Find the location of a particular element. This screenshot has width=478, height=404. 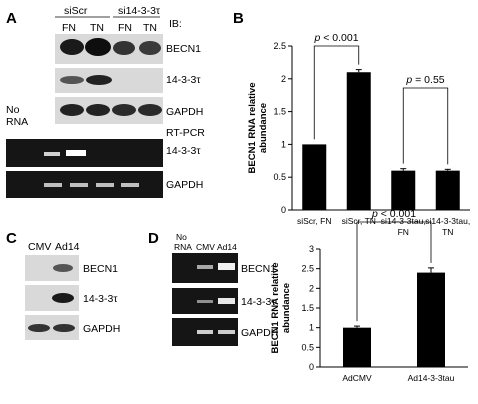

y-tick-label: 3 is located at coordinates (311, 249).